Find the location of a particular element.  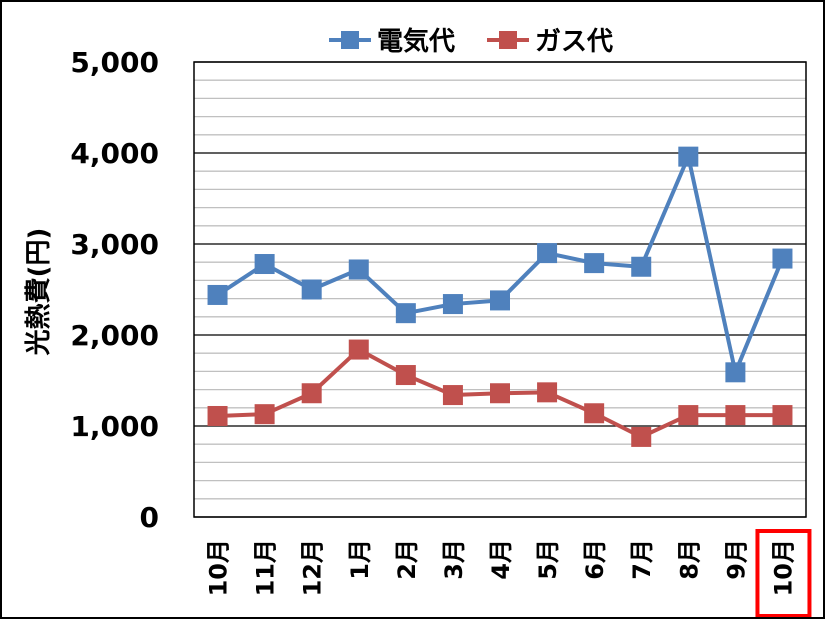

x-tick-label: 2月 is located at coordinates (407, 559).